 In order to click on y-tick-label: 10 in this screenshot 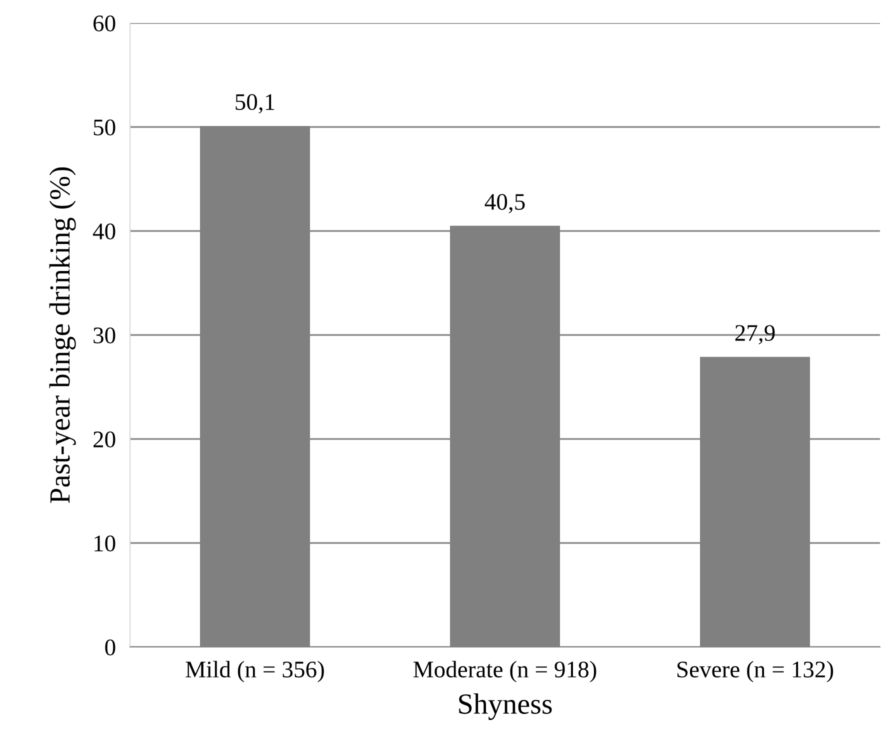, I will do `click(105, 543)`.